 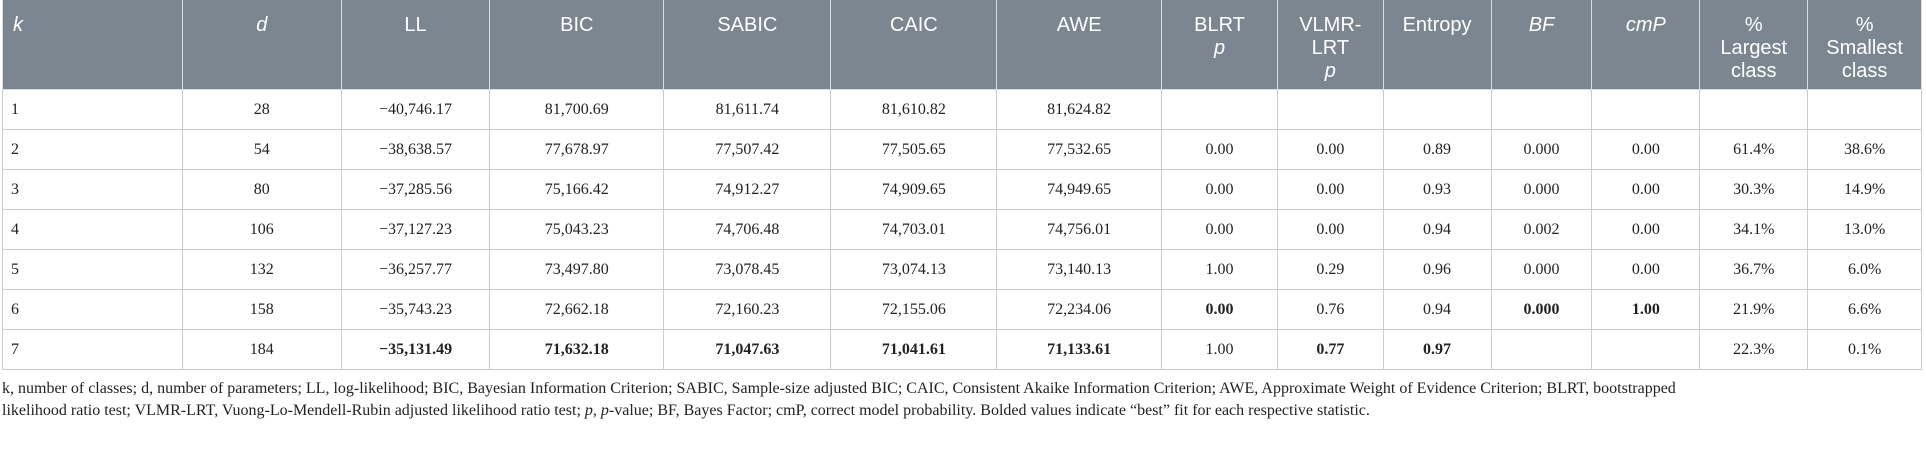 I want to click on table-cell: 77,505.65, so click(x=914, y=149).